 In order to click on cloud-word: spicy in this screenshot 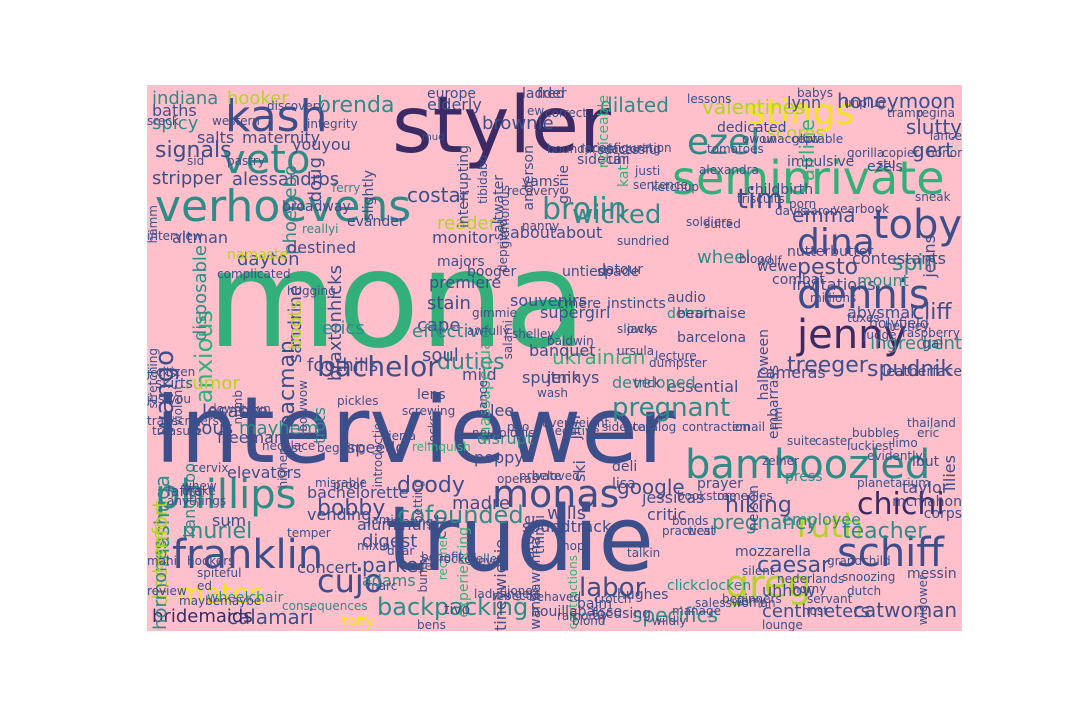, I will do `click(175, 123)`.